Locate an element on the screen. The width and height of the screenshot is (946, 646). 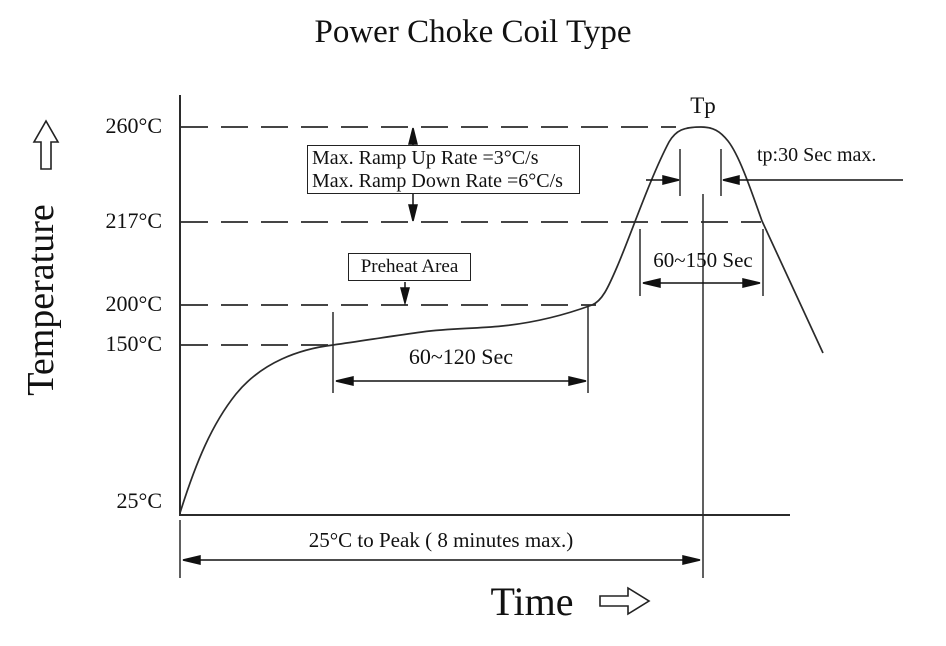
x-axis-label: Time is located at coordinates (532, 601).